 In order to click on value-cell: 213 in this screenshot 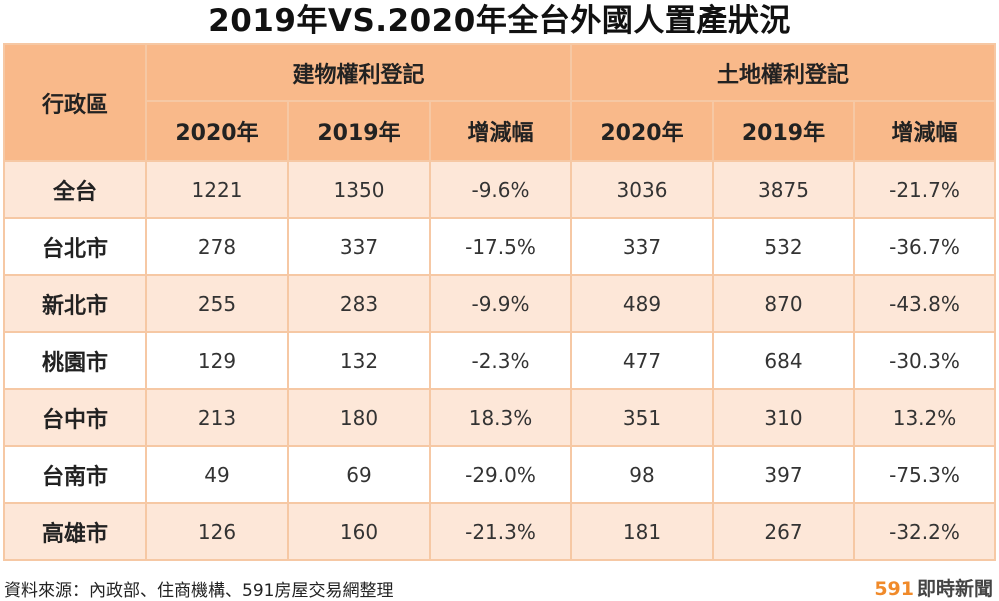, I will do `click(217, 417)`.